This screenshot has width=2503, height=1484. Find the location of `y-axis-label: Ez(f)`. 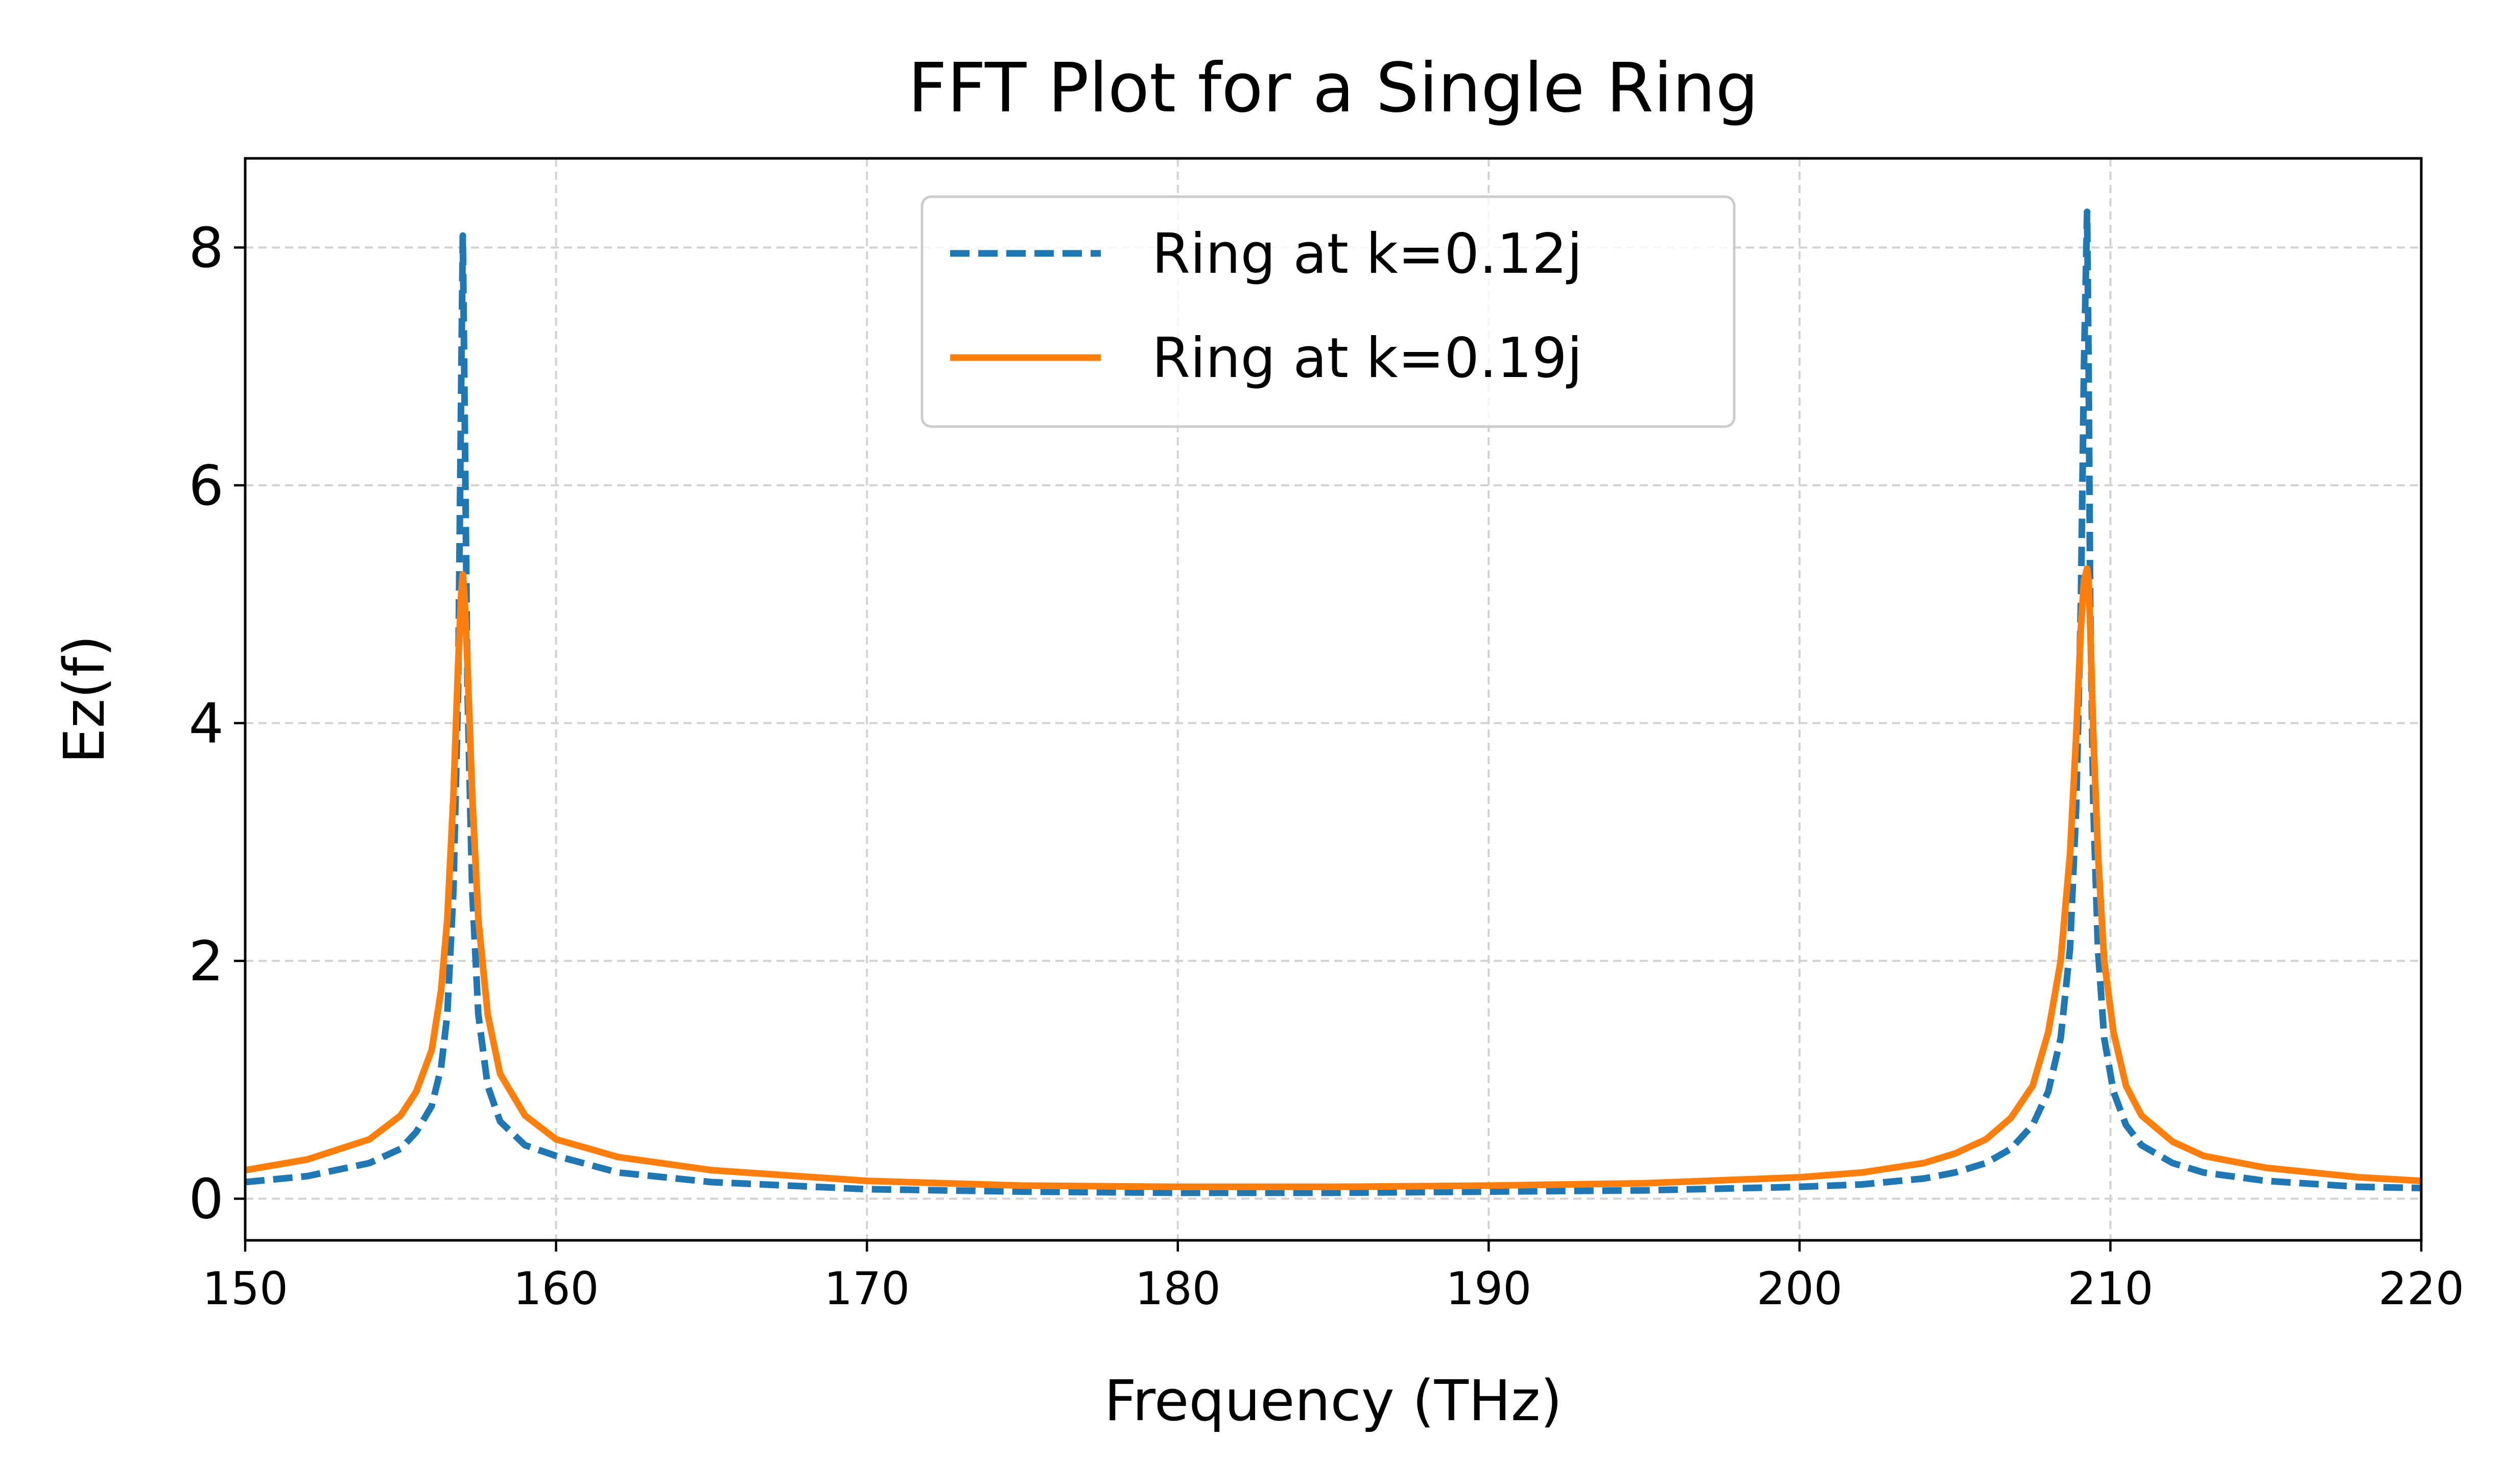

y-axis-label: Ez(f) is located at coordinates (84, 699).